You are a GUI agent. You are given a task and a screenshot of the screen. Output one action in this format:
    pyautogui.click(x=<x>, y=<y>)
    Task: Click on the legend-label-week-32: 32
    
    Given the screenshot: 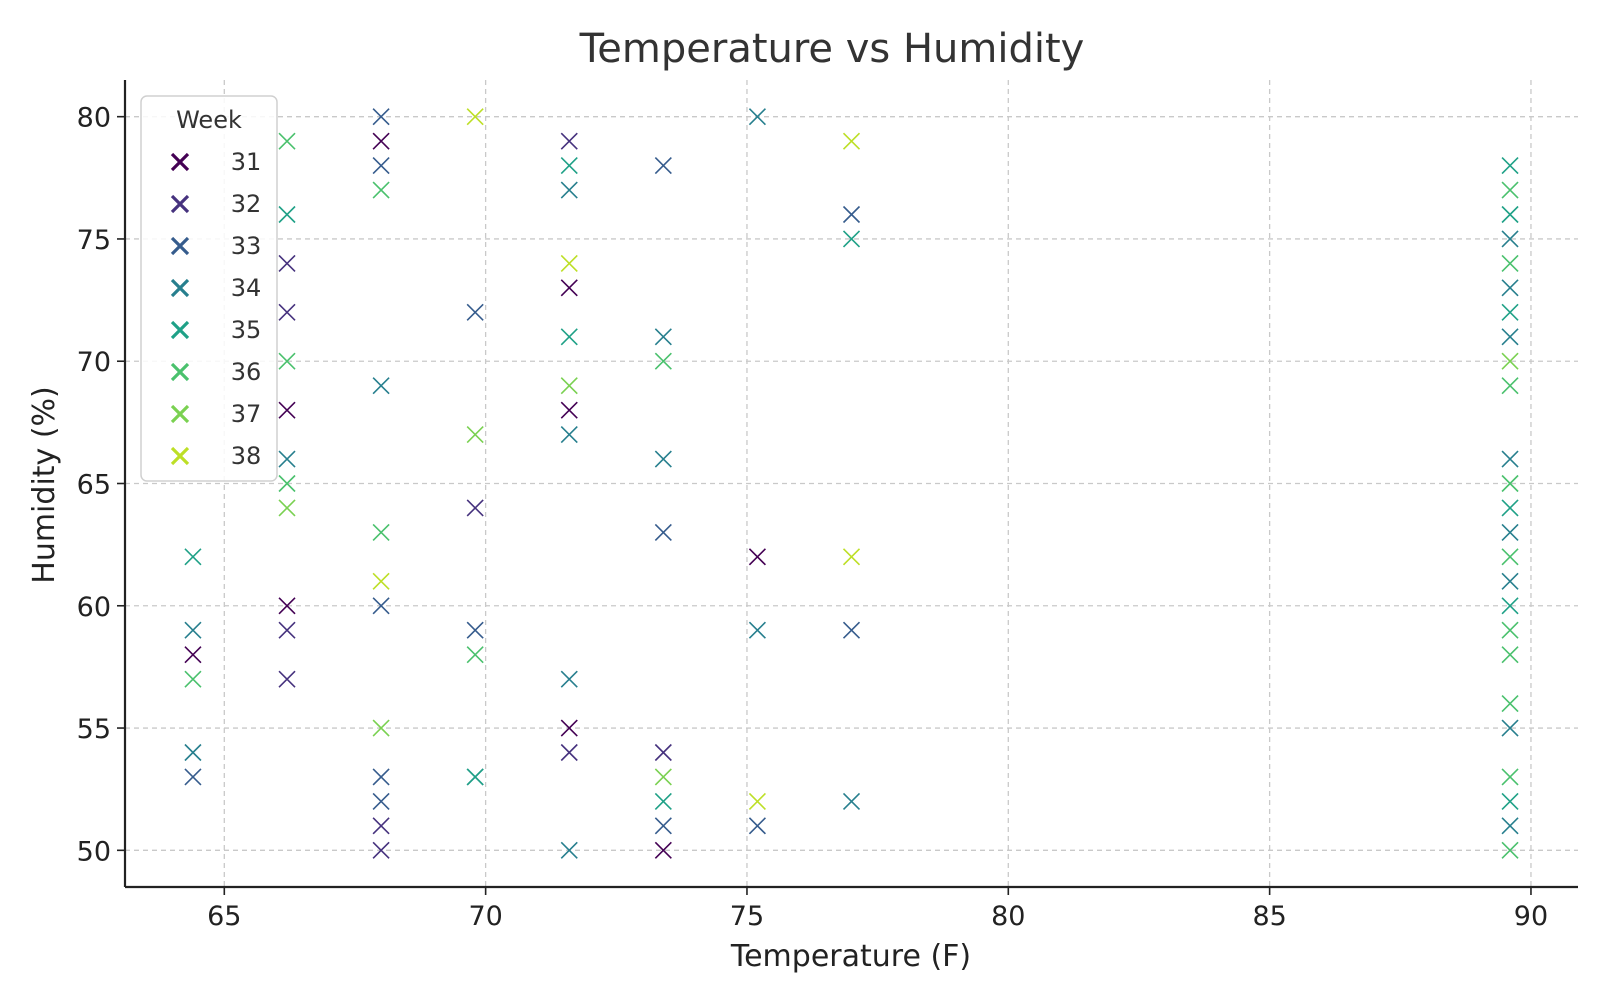 What is the action you would take?
    pyautogui.click(x=246, y=204)
    